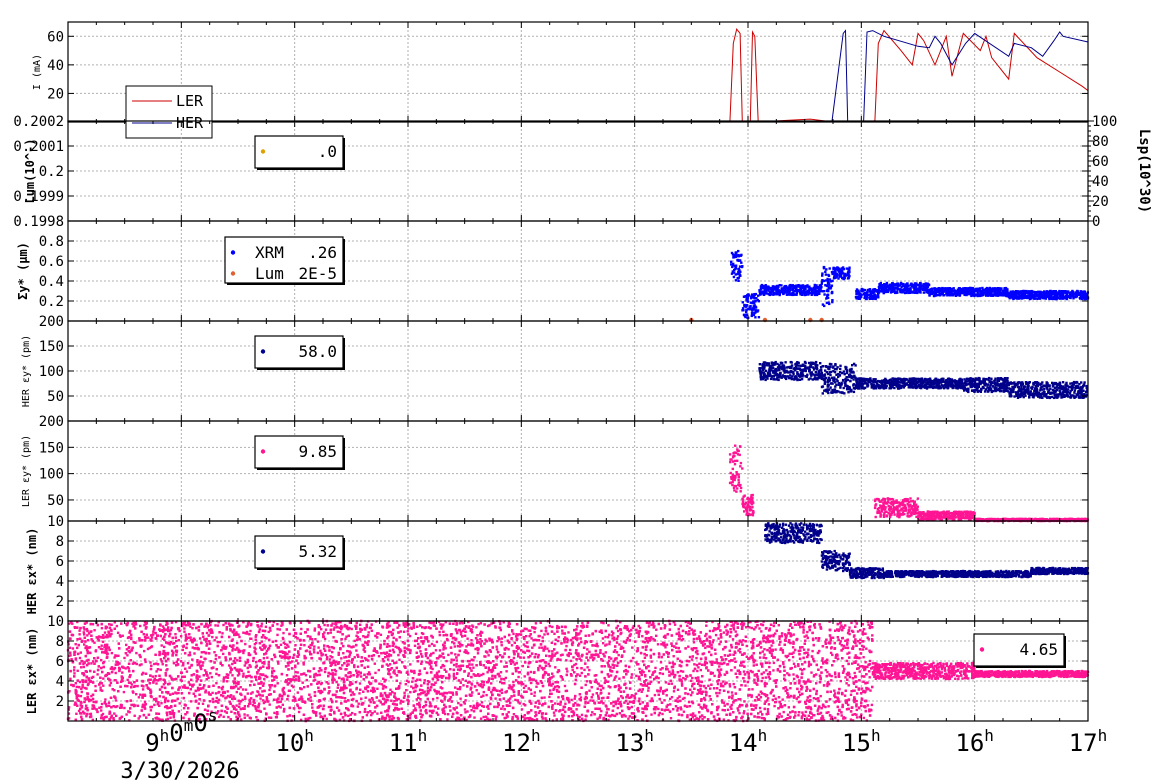 The height and width of the screenshot is (782, 1160). I want to click on y-tick-label: 0.8, so click(51, 242).